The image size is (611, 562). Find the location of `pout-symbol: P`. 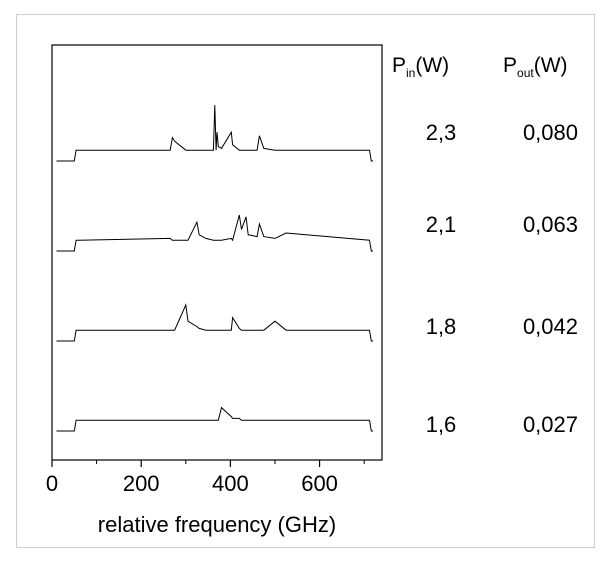

pout-symbol: P is located at coordinates (510, 65).